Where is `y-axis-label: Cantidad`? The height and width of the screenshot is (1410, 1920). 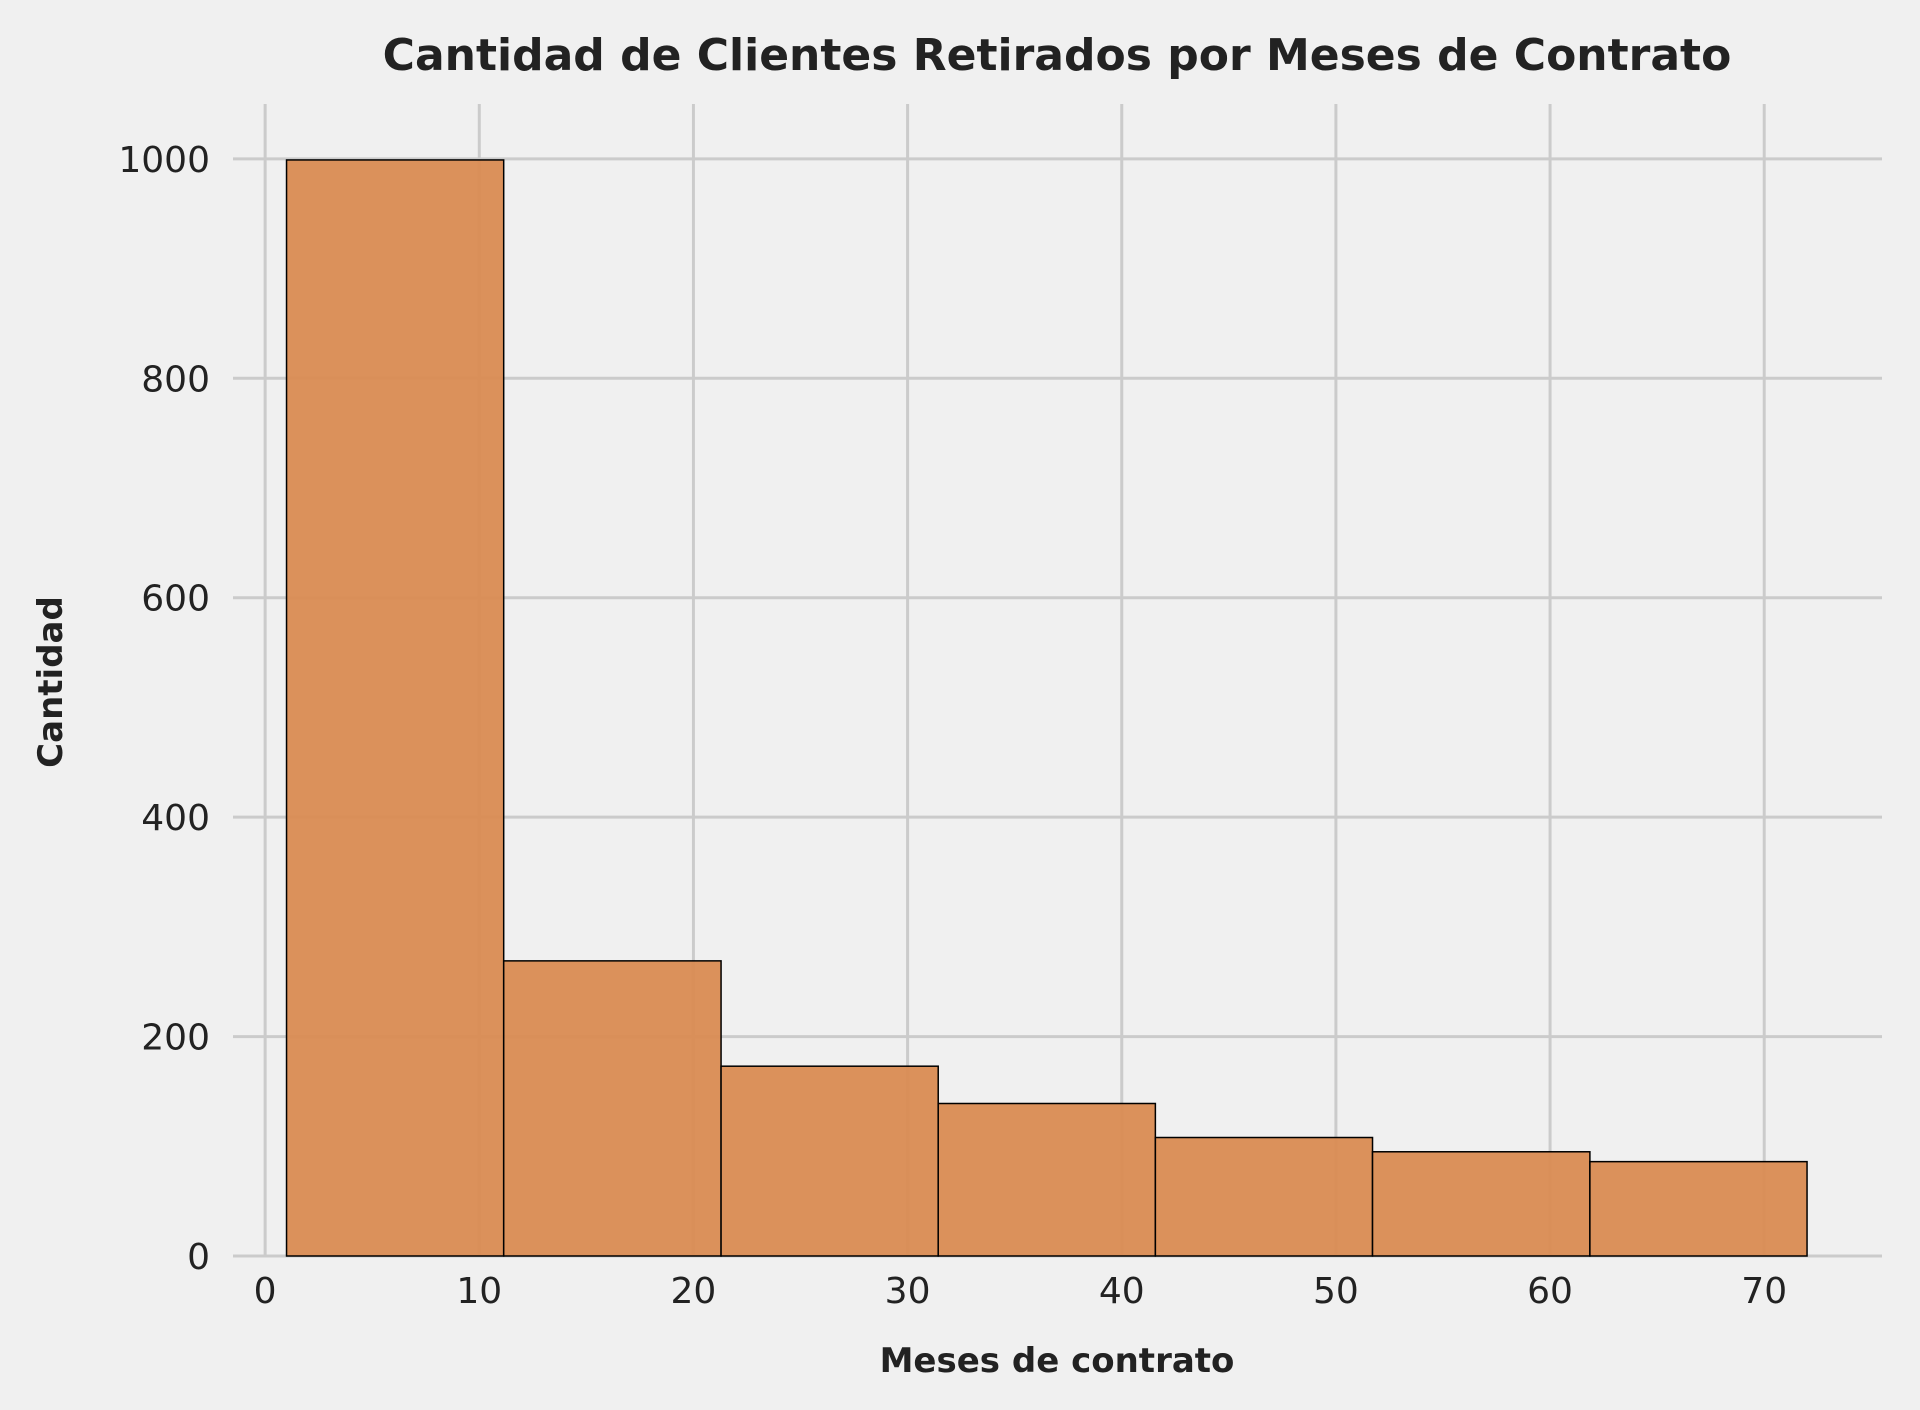 y-axis-label: Cantidad is located at coordinates (51, 682).